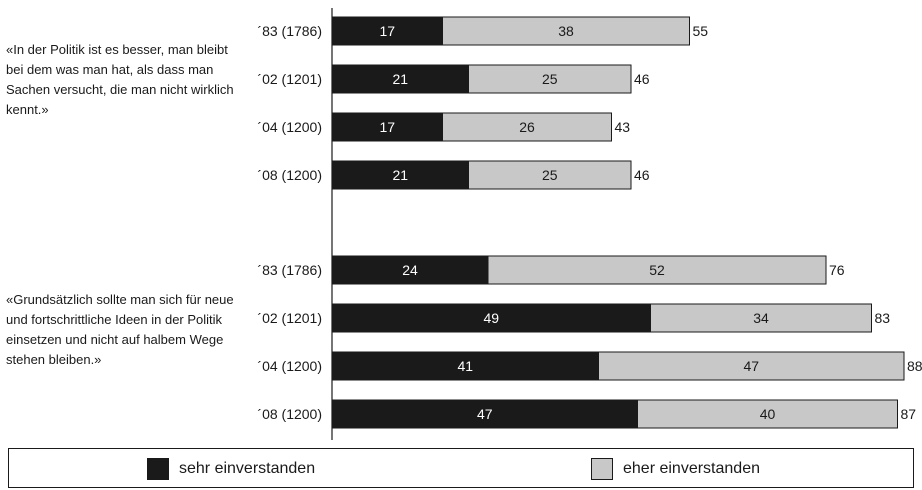  What do you see at coordinates (289, 31) in the screenshot?
I see `category-label-g1-1: ´83 (1786)` at bounding box center [289, 31].